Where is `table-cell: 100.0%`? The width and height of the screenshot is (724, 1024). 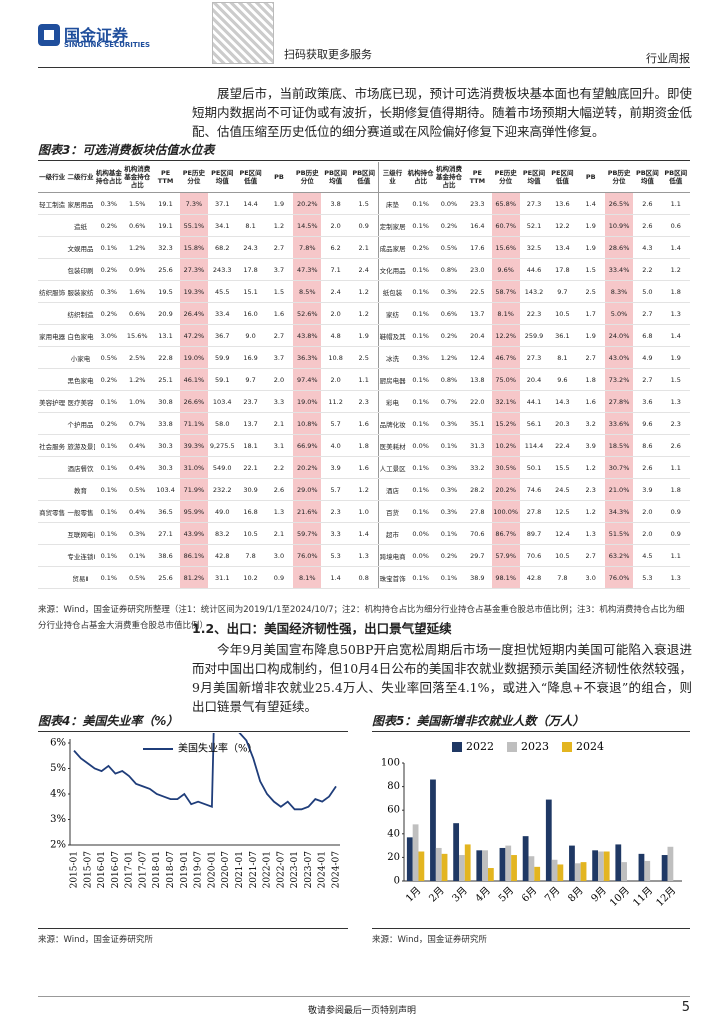 table-cell: 100.0% is located at coordinates (505, 511).